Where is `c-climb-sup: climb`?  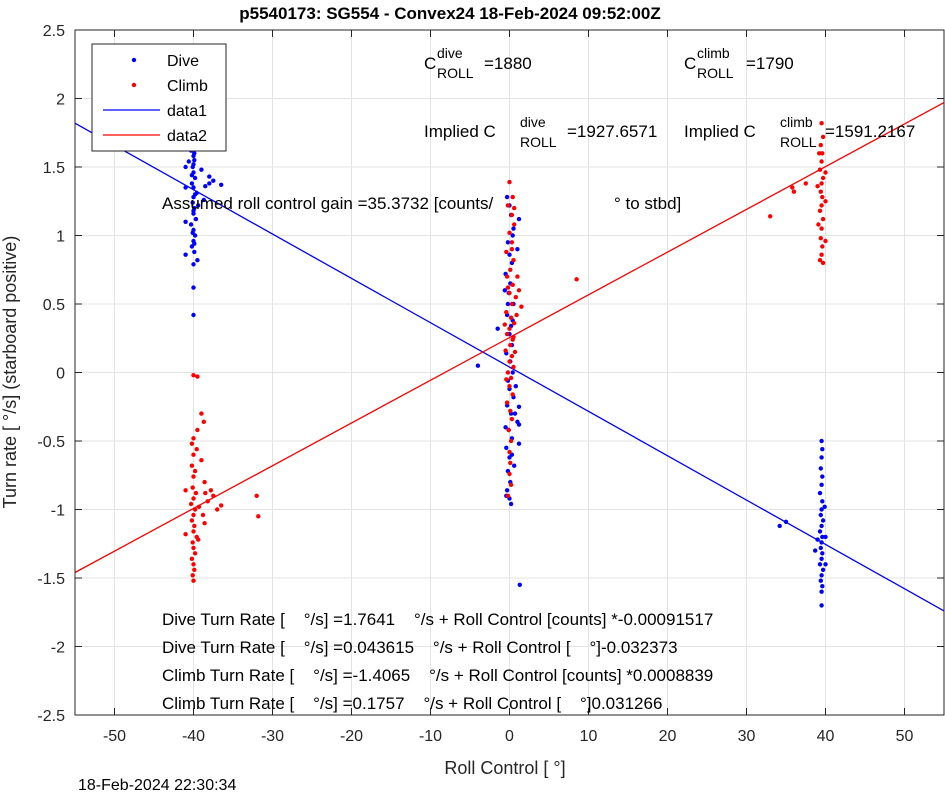 c-climb-sup: climb is located at coordinates (713, 53).